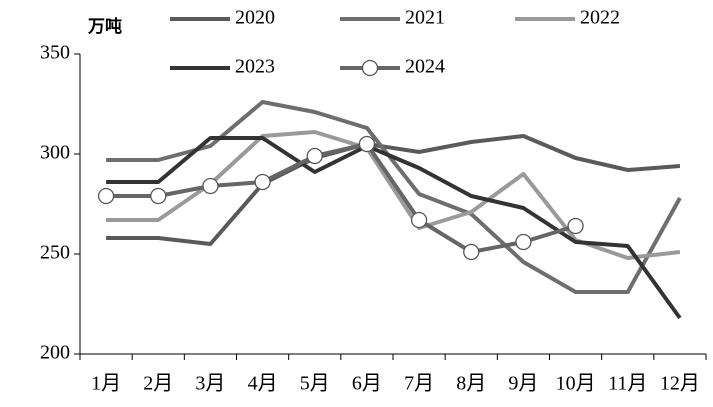 This screenshot has height=407, width=713. Describe the element at coordinates (425, 67) in the screenshot. I see `legend-label: 2024` at that location.